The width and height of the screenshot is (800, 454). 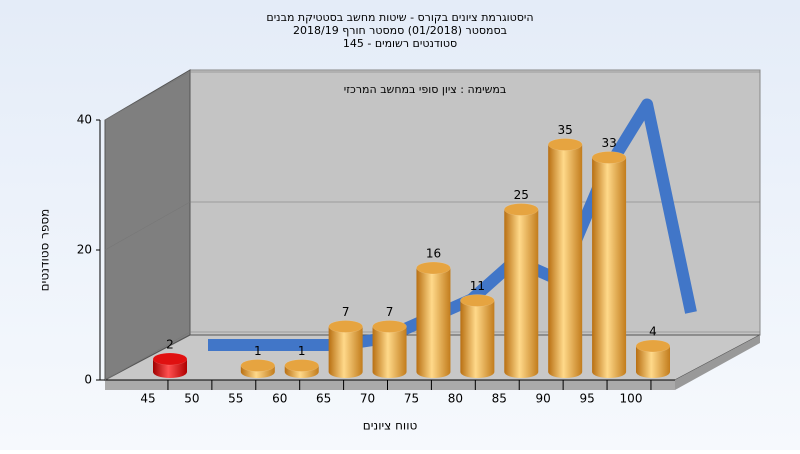 What do you see at coordinates (84, 250) in the screenshot?
I see `y-tick-label: 20` at bounding box center [84, 250].